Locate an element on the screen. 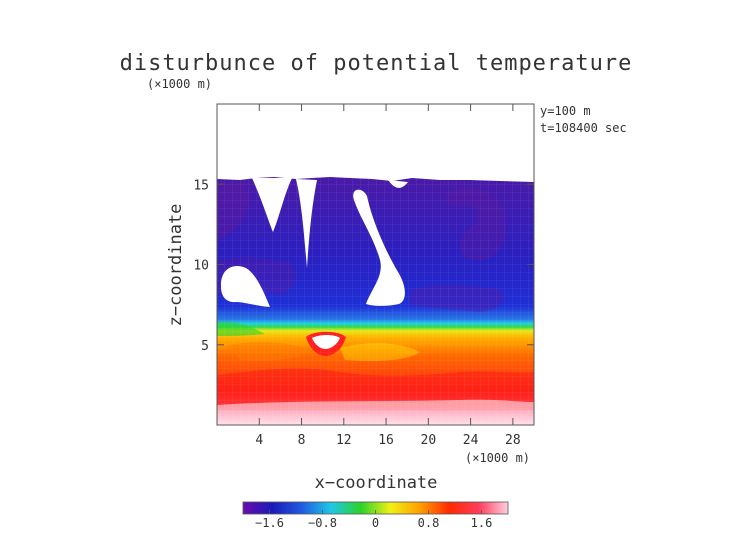 The image size is (752, 536). x-tick-label: 8 is located at coordinates (302, 440).